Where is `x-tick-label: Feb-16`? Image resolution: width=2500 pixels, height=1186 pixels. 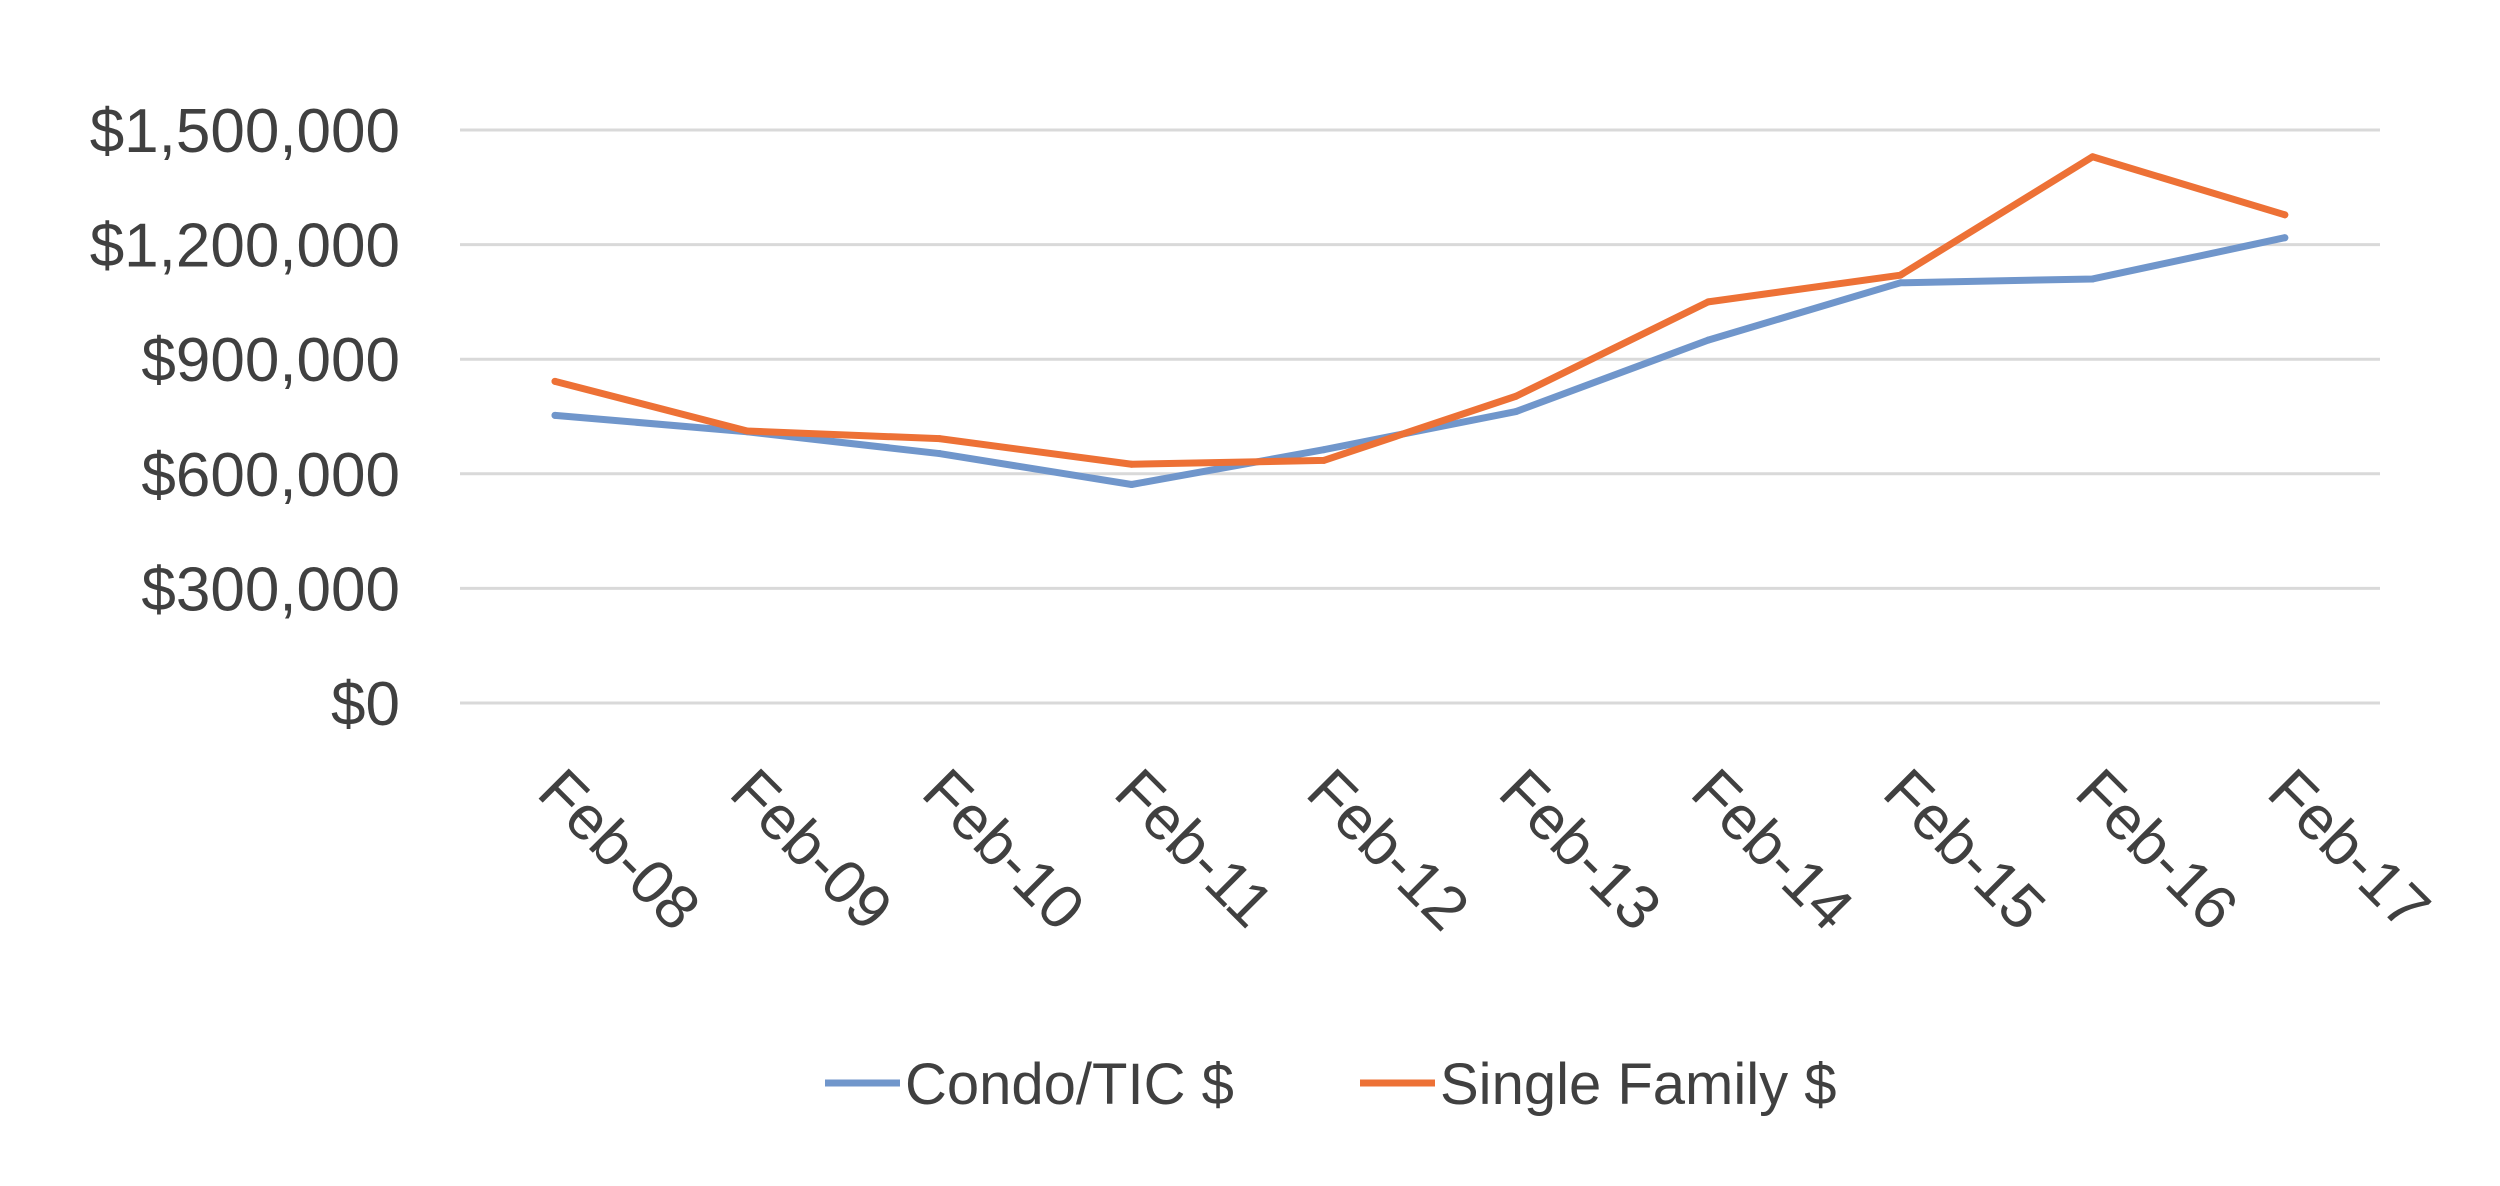
x-tick-label: Feb-16 is located at coordinates (2157, 850).